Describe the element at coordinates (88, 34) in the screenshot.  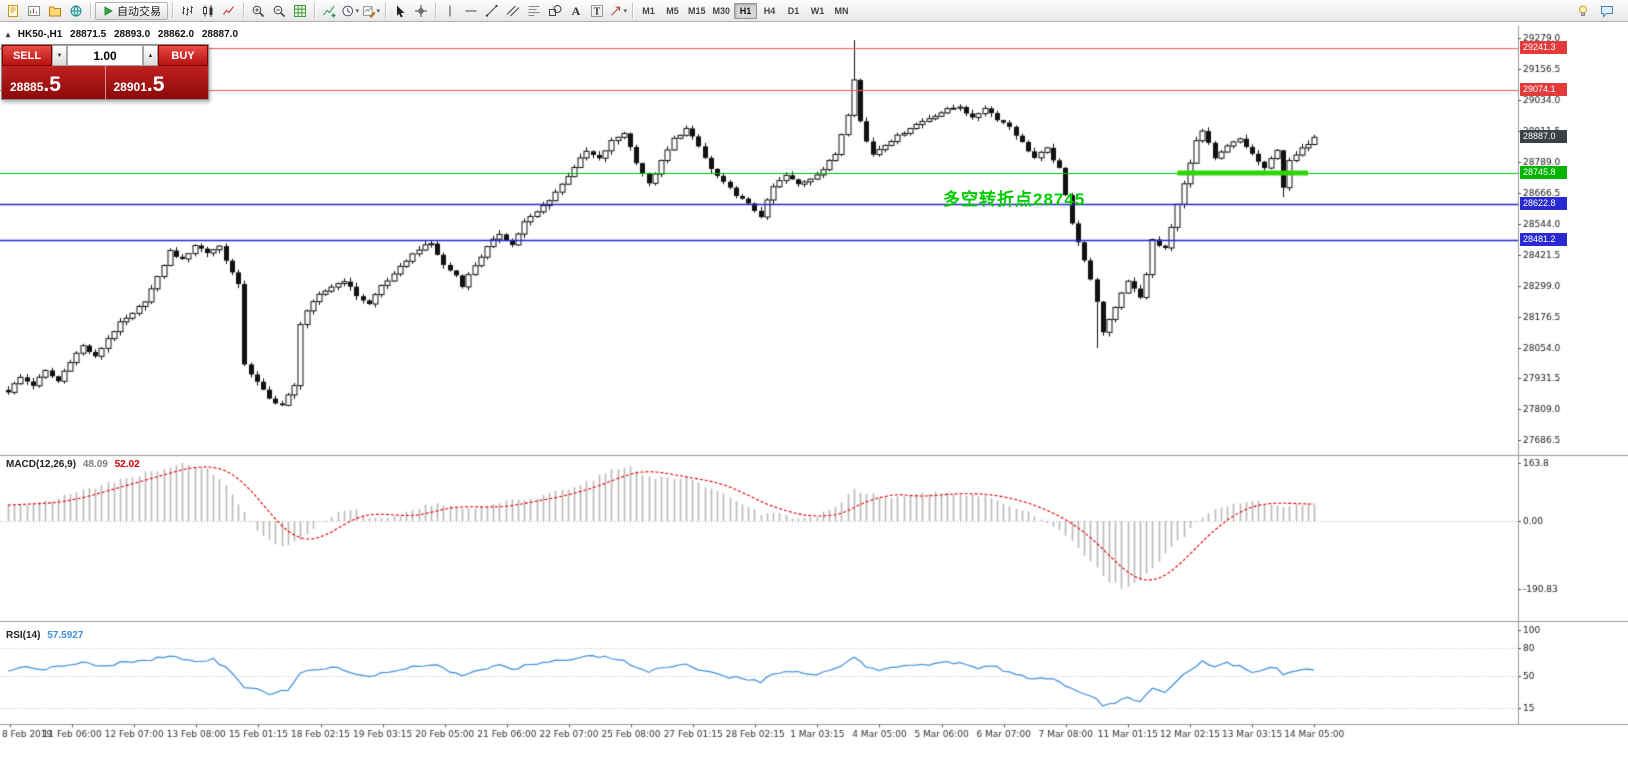
I see `open-value: 28871.5` at that location.